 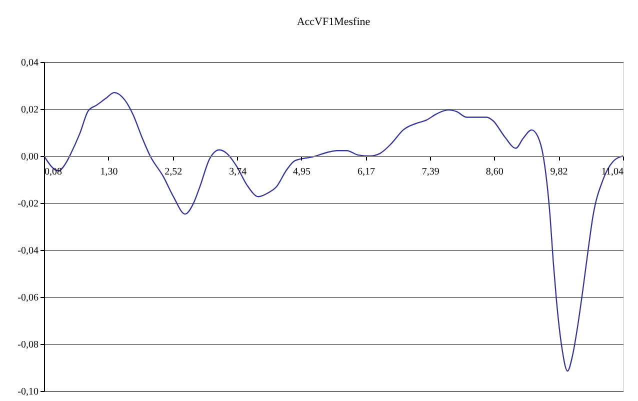 What do you see at coordinates (333, 22) in the screenshot?
I see `chart-title: AccVF1Mesfine` at bounding box center [333, 22].